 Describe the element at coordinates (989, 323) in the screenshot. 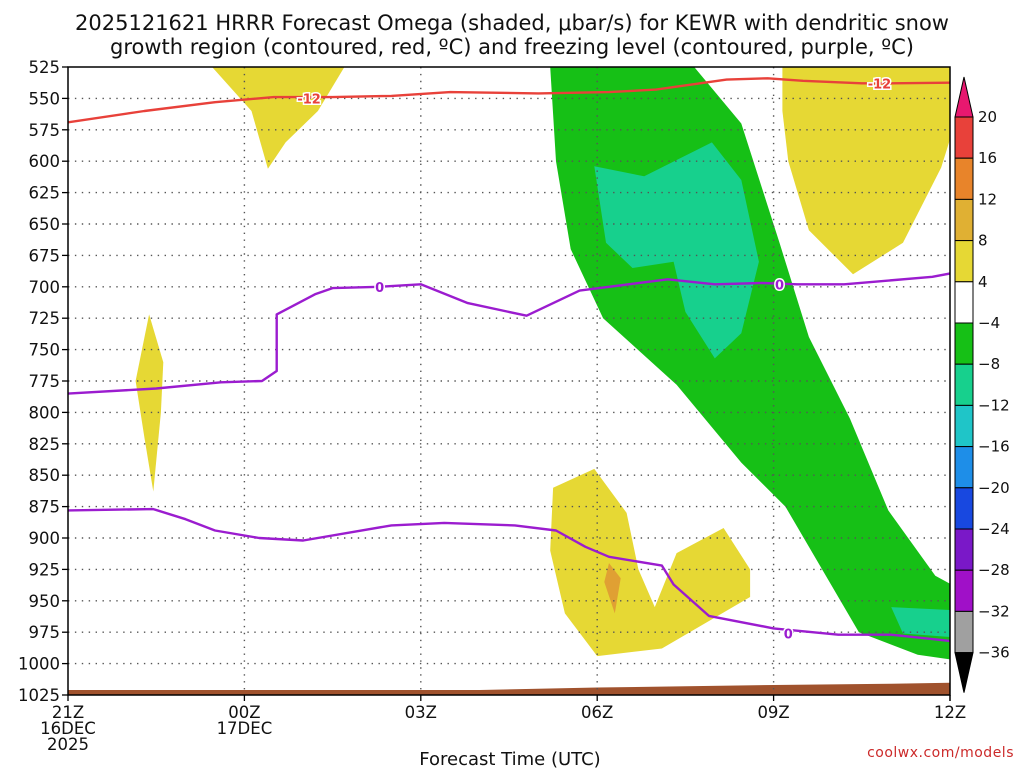

I see `colorbar-label: −4` at that location.